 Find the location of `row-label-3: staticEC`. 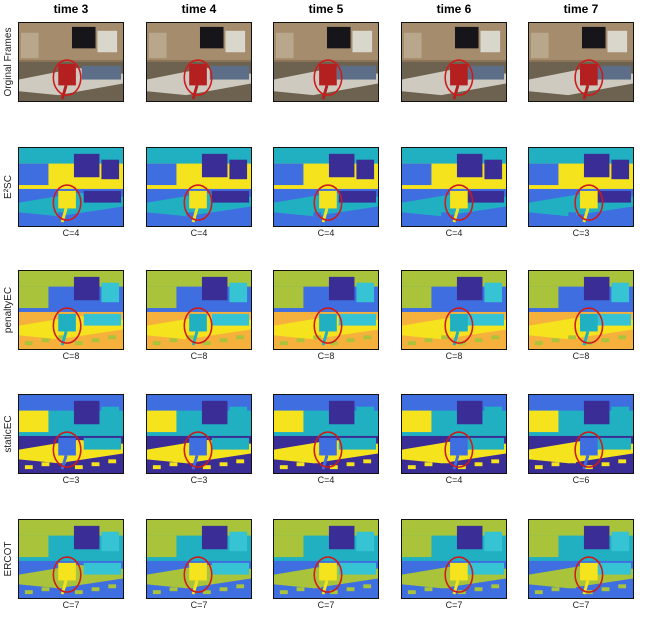

row-label-3: staticEC is located at coordinates (8, 434).